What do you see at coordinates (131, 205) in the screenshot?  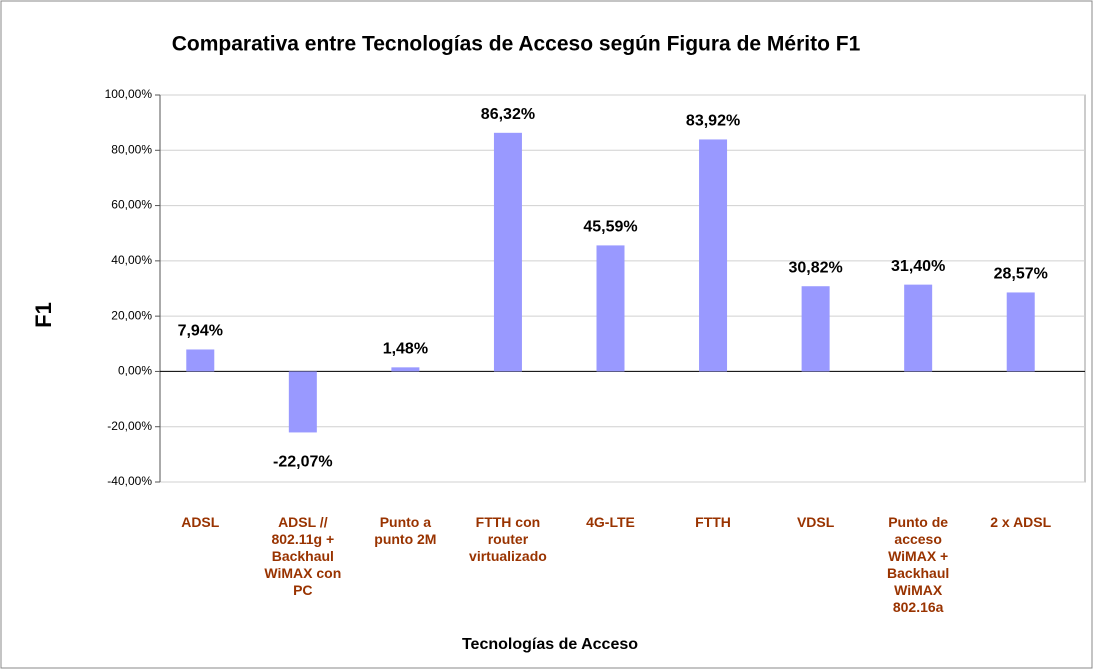 I see `y-tick-label: 60,00%` at bounding box center [131, 205].